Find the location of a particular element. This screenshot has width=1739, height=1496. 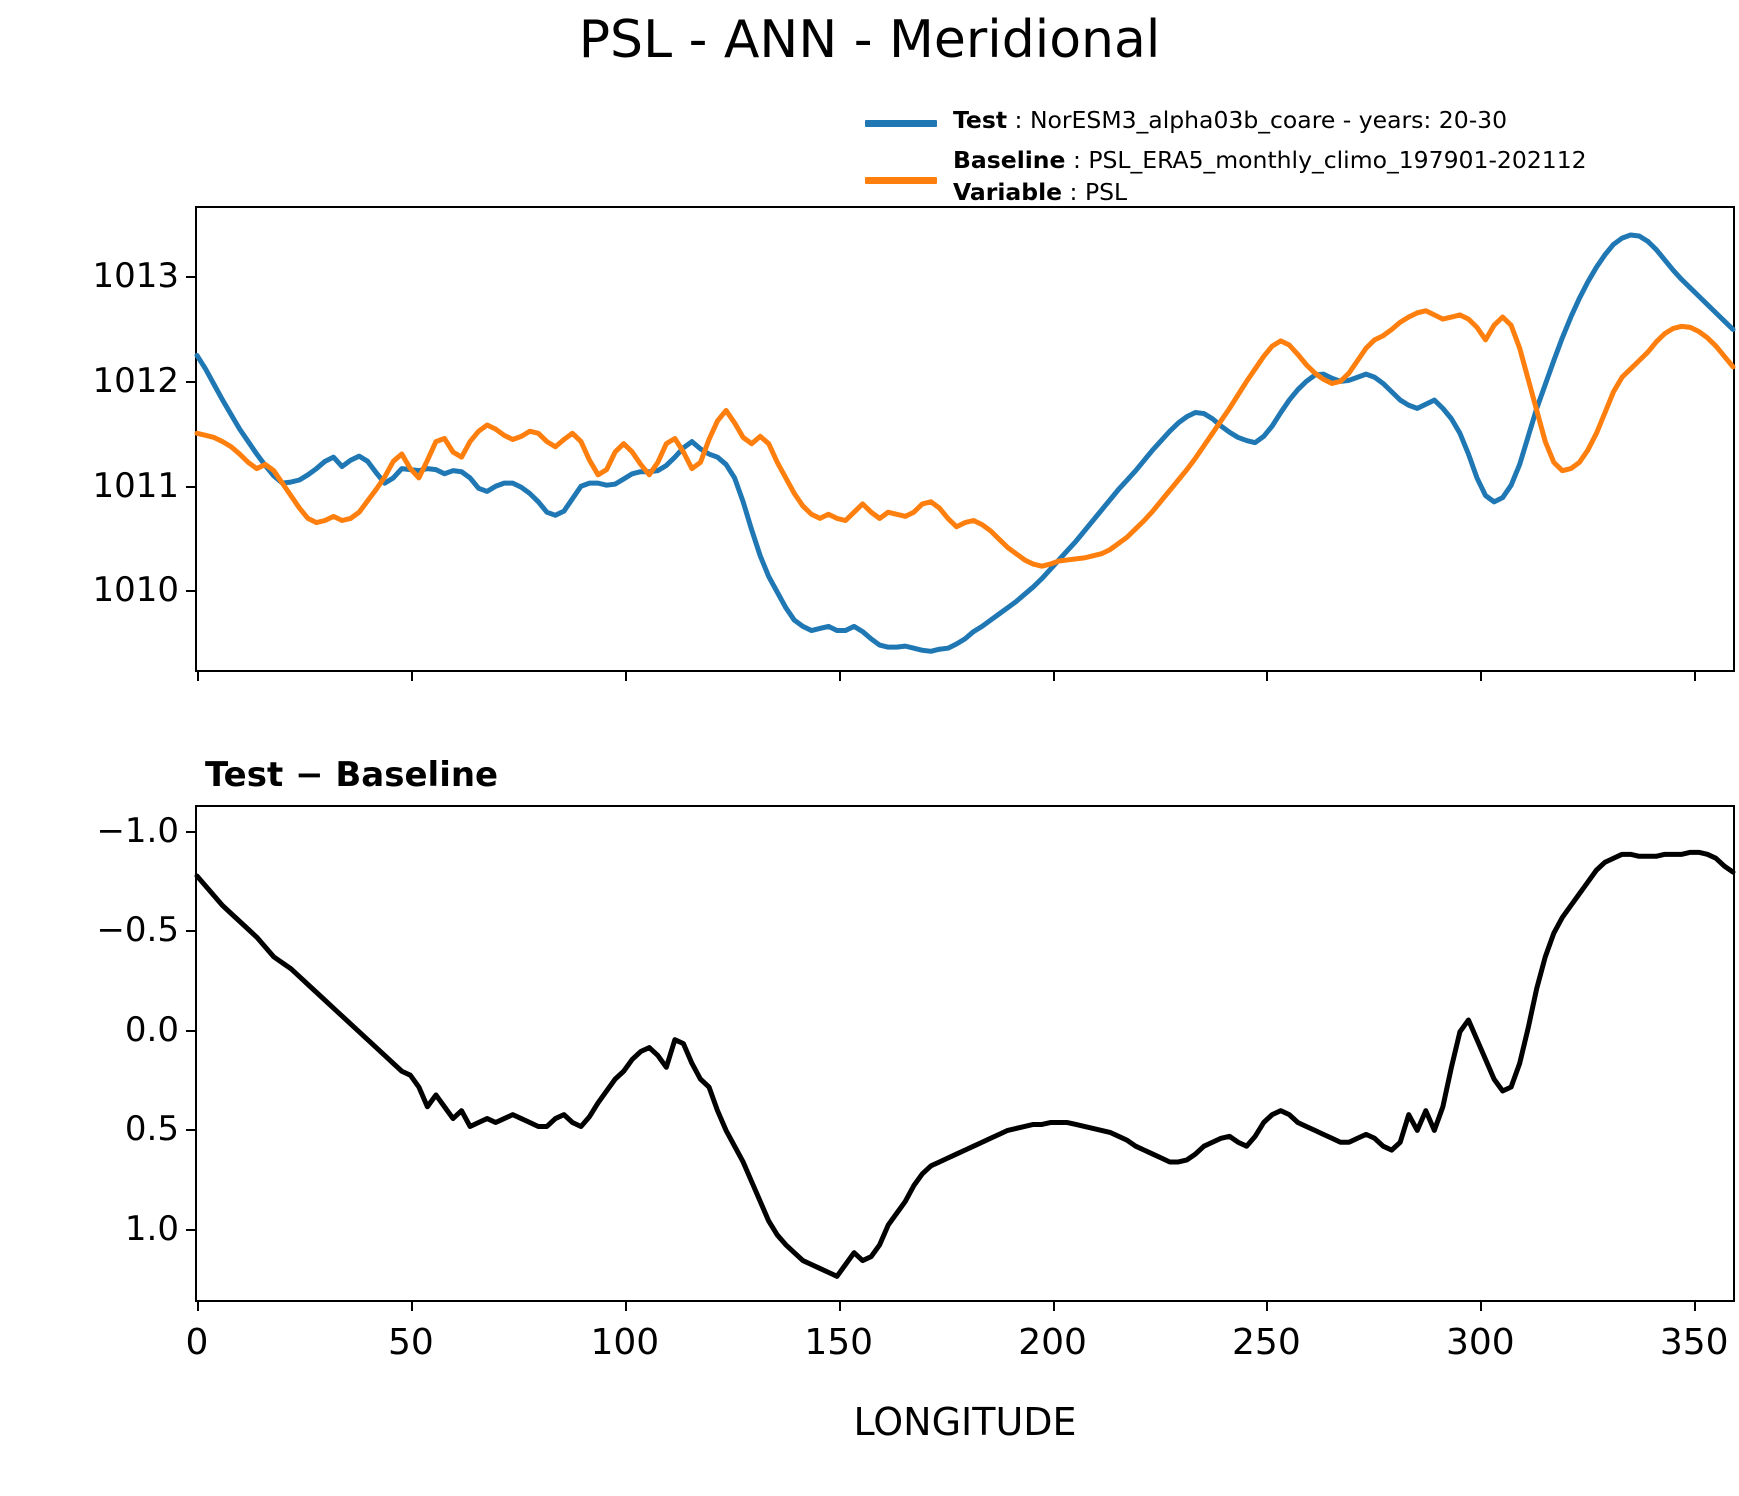

xtick-label: 300 is located at coordinates (1480, 1342).